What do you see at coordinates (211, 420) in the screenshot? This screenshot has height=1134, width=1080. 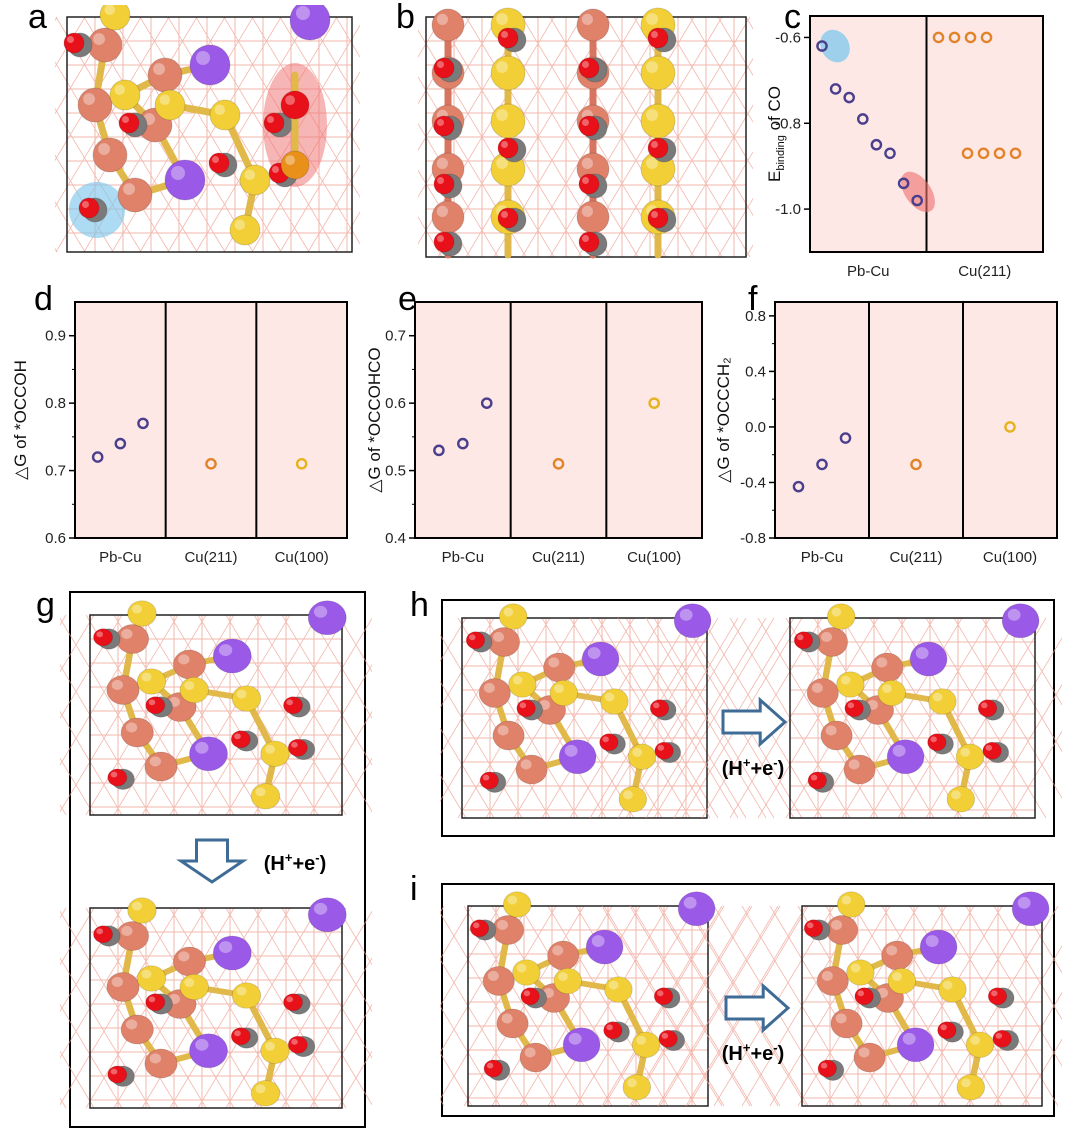 I see `chart-panel-bg` at bounding box center [211, 420].